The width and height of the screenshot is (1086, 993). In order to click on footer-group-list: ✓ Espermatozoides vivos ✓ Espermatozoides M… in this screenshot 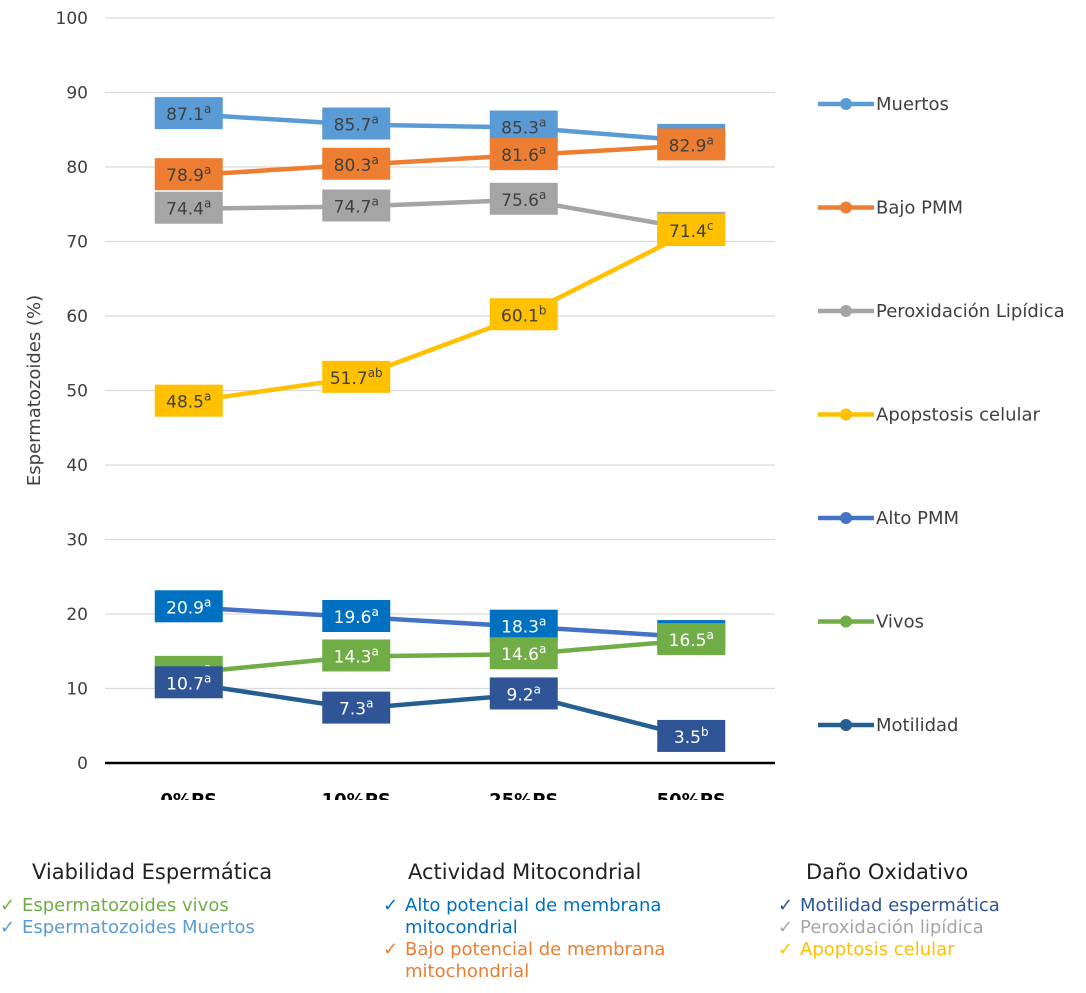, I will do `click(127, 917)`.